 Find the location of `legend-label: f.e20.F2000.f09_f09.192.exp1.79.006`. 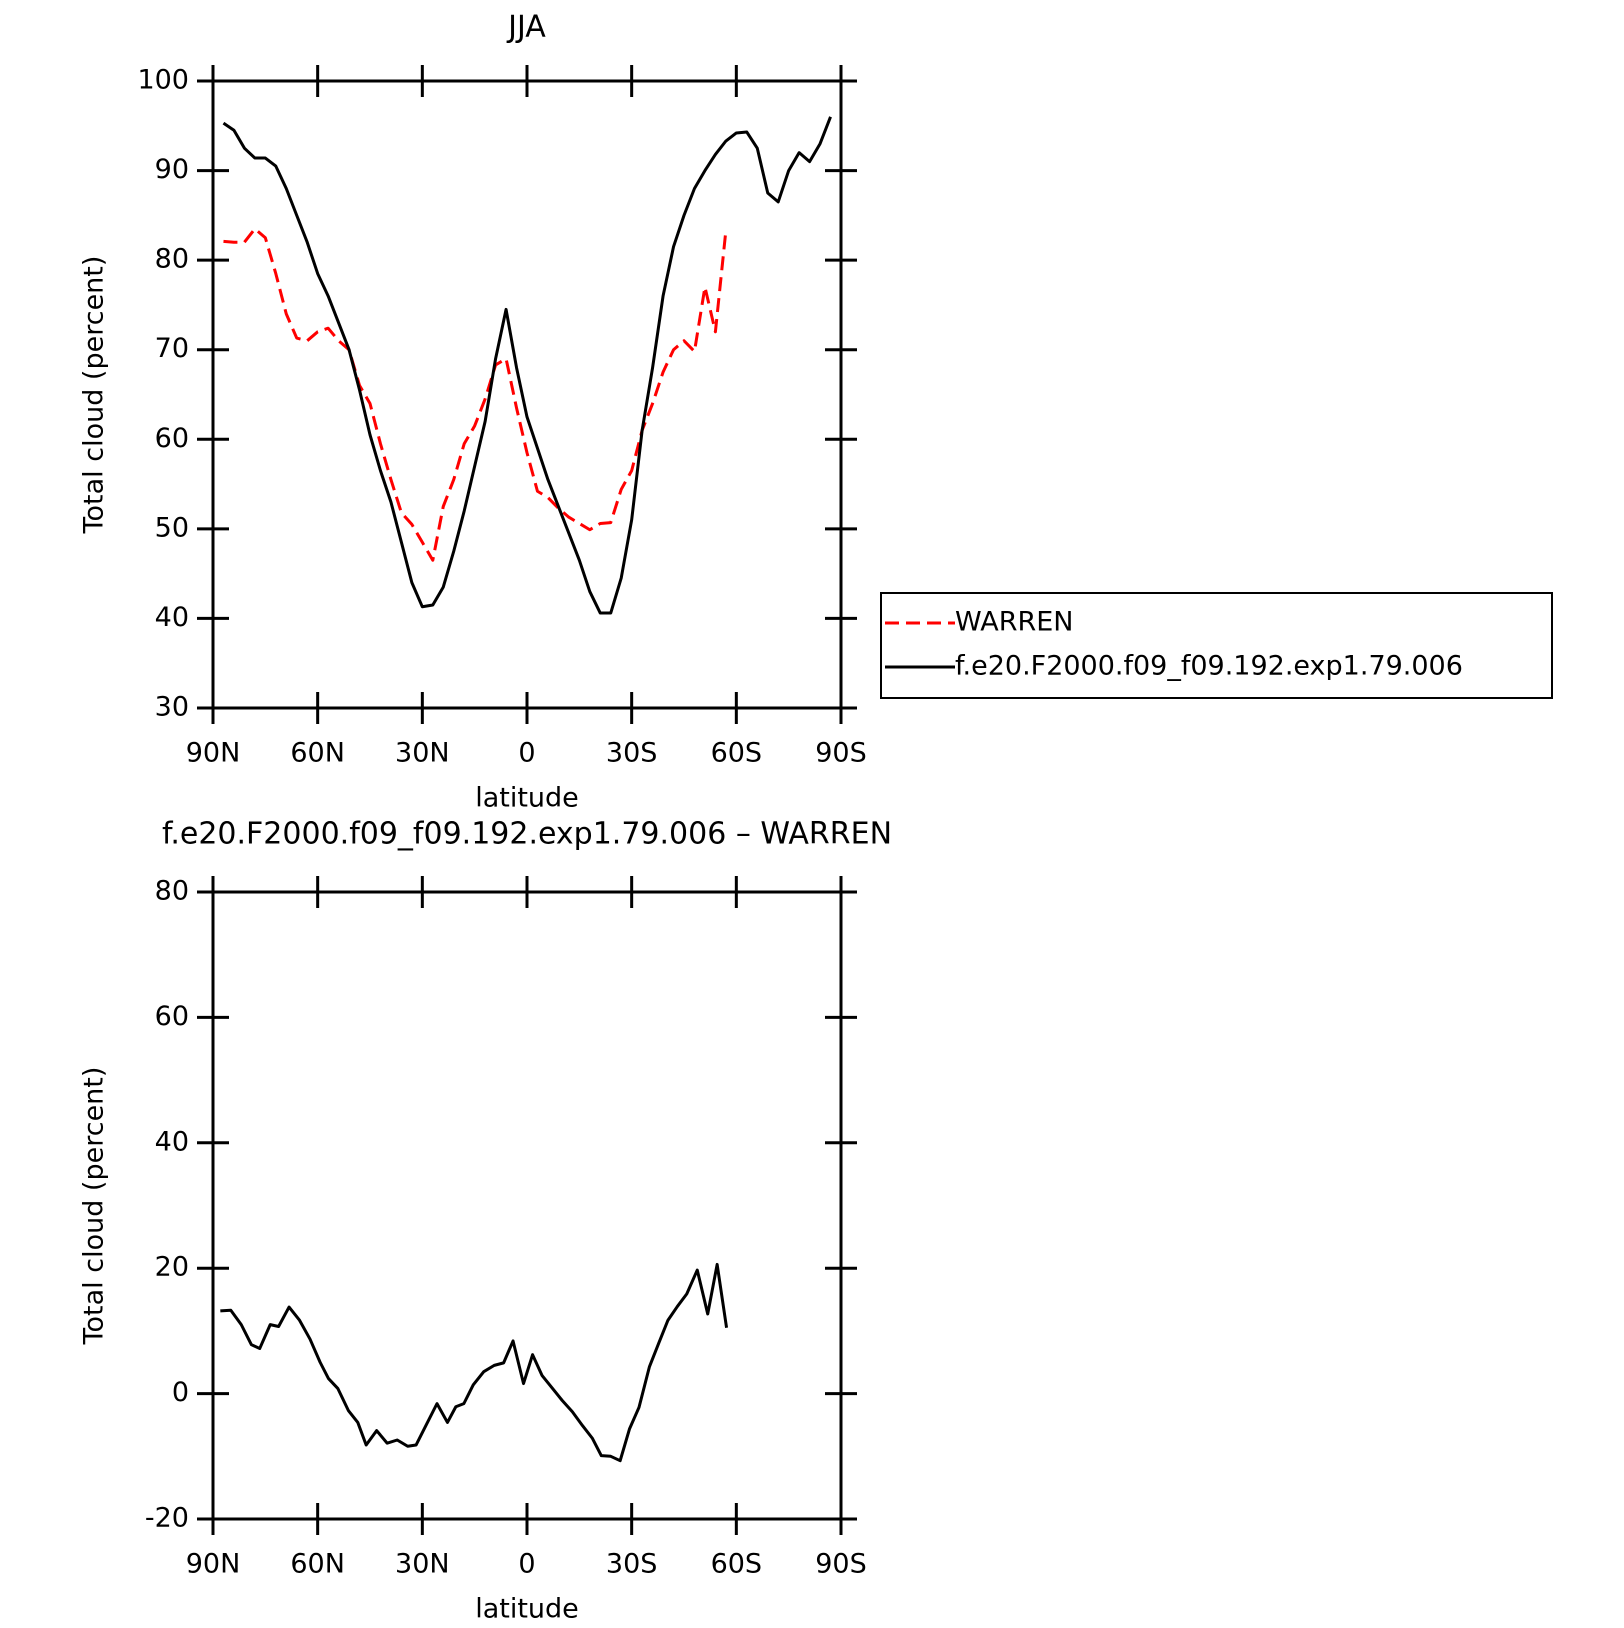

legend-label: f.e20.F2000.f09_f09.192.exp1.79.006 is located at coordinates (1209, 666).